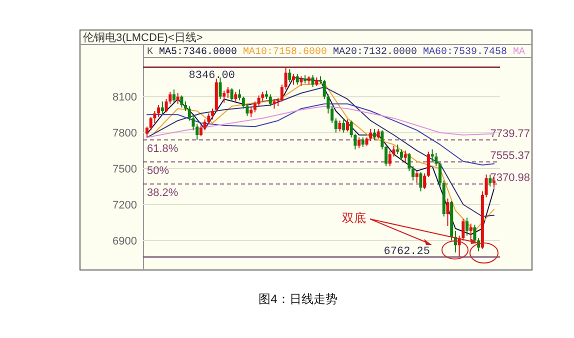  What do you see at coordinates (124, 206) in the screenshot?
I see `y-tick-label: 7200` at bounding box center [124, 206].